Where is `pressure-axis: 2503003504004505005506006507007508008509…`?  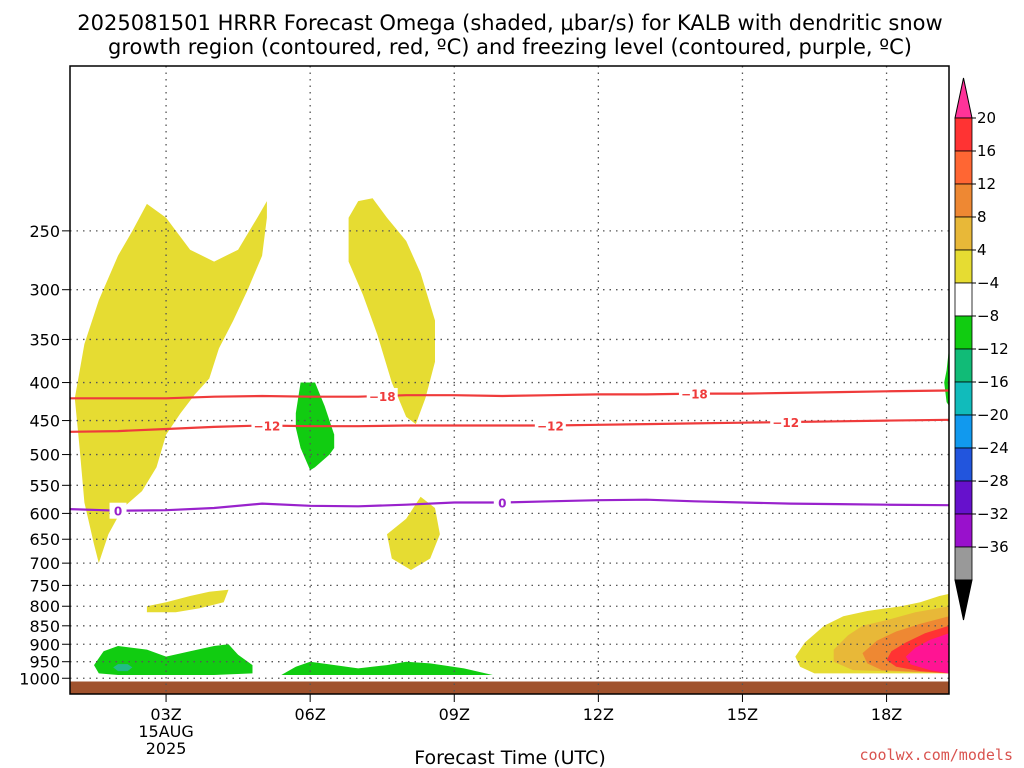
pressure-axis: 2503003504004505005506006507007508008509… is located at coordinates (44, 455).